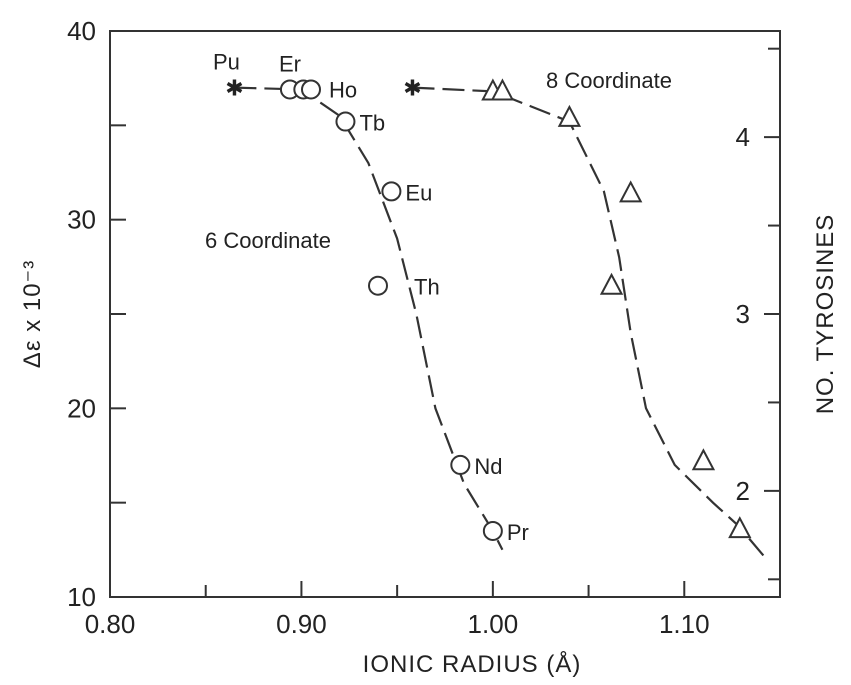 The width and height of the screenshot is (851, 685). What do you see at coordinates (81, 31) in the screenshot?
I see `y-tick-label: 40` at bounding box center [81, 31].